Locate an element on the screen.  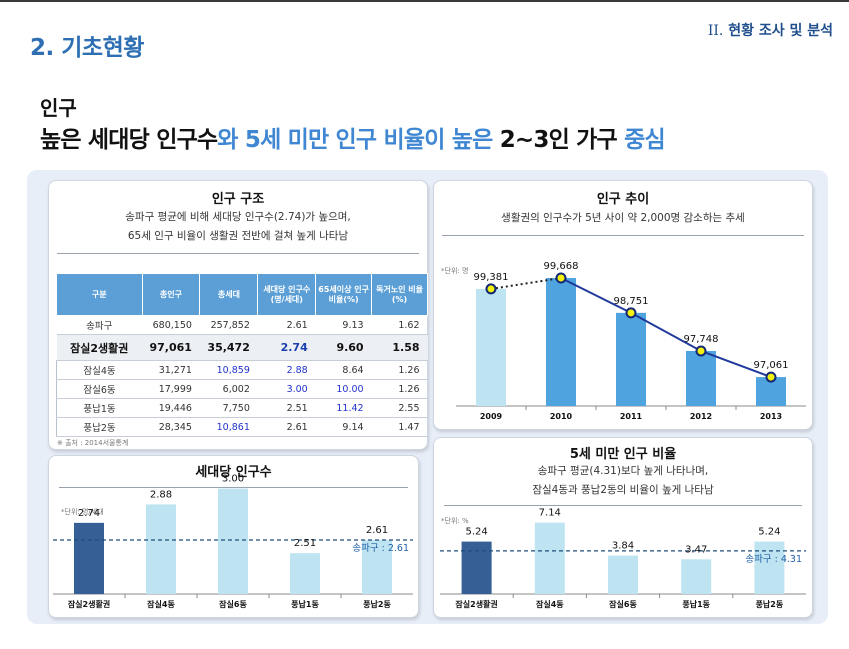
data-label: 2.61 is located at coordinates (377, 530).